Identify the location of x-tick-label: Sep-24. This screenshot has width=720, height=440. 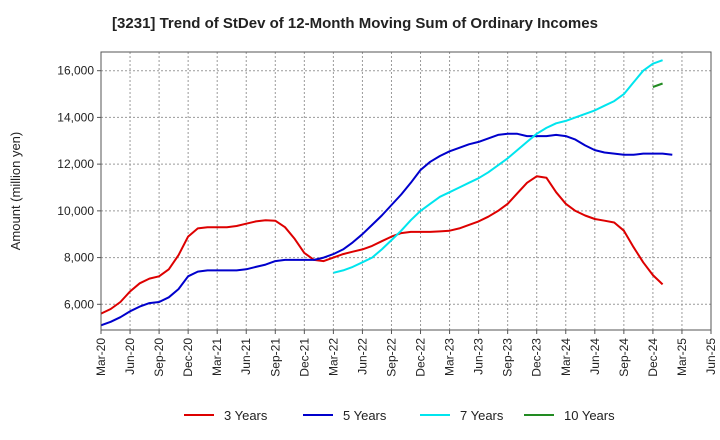
(624, 357).